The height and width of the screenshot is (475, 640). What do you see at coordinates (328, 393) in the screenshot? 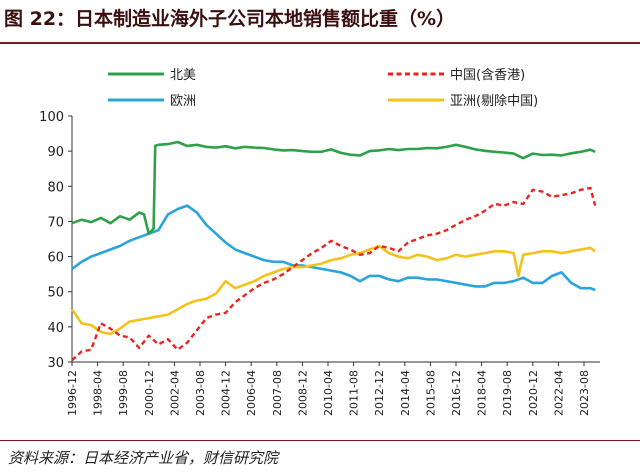
I see `x-tick-label: 2010-04` at bounding box center [328, 393].